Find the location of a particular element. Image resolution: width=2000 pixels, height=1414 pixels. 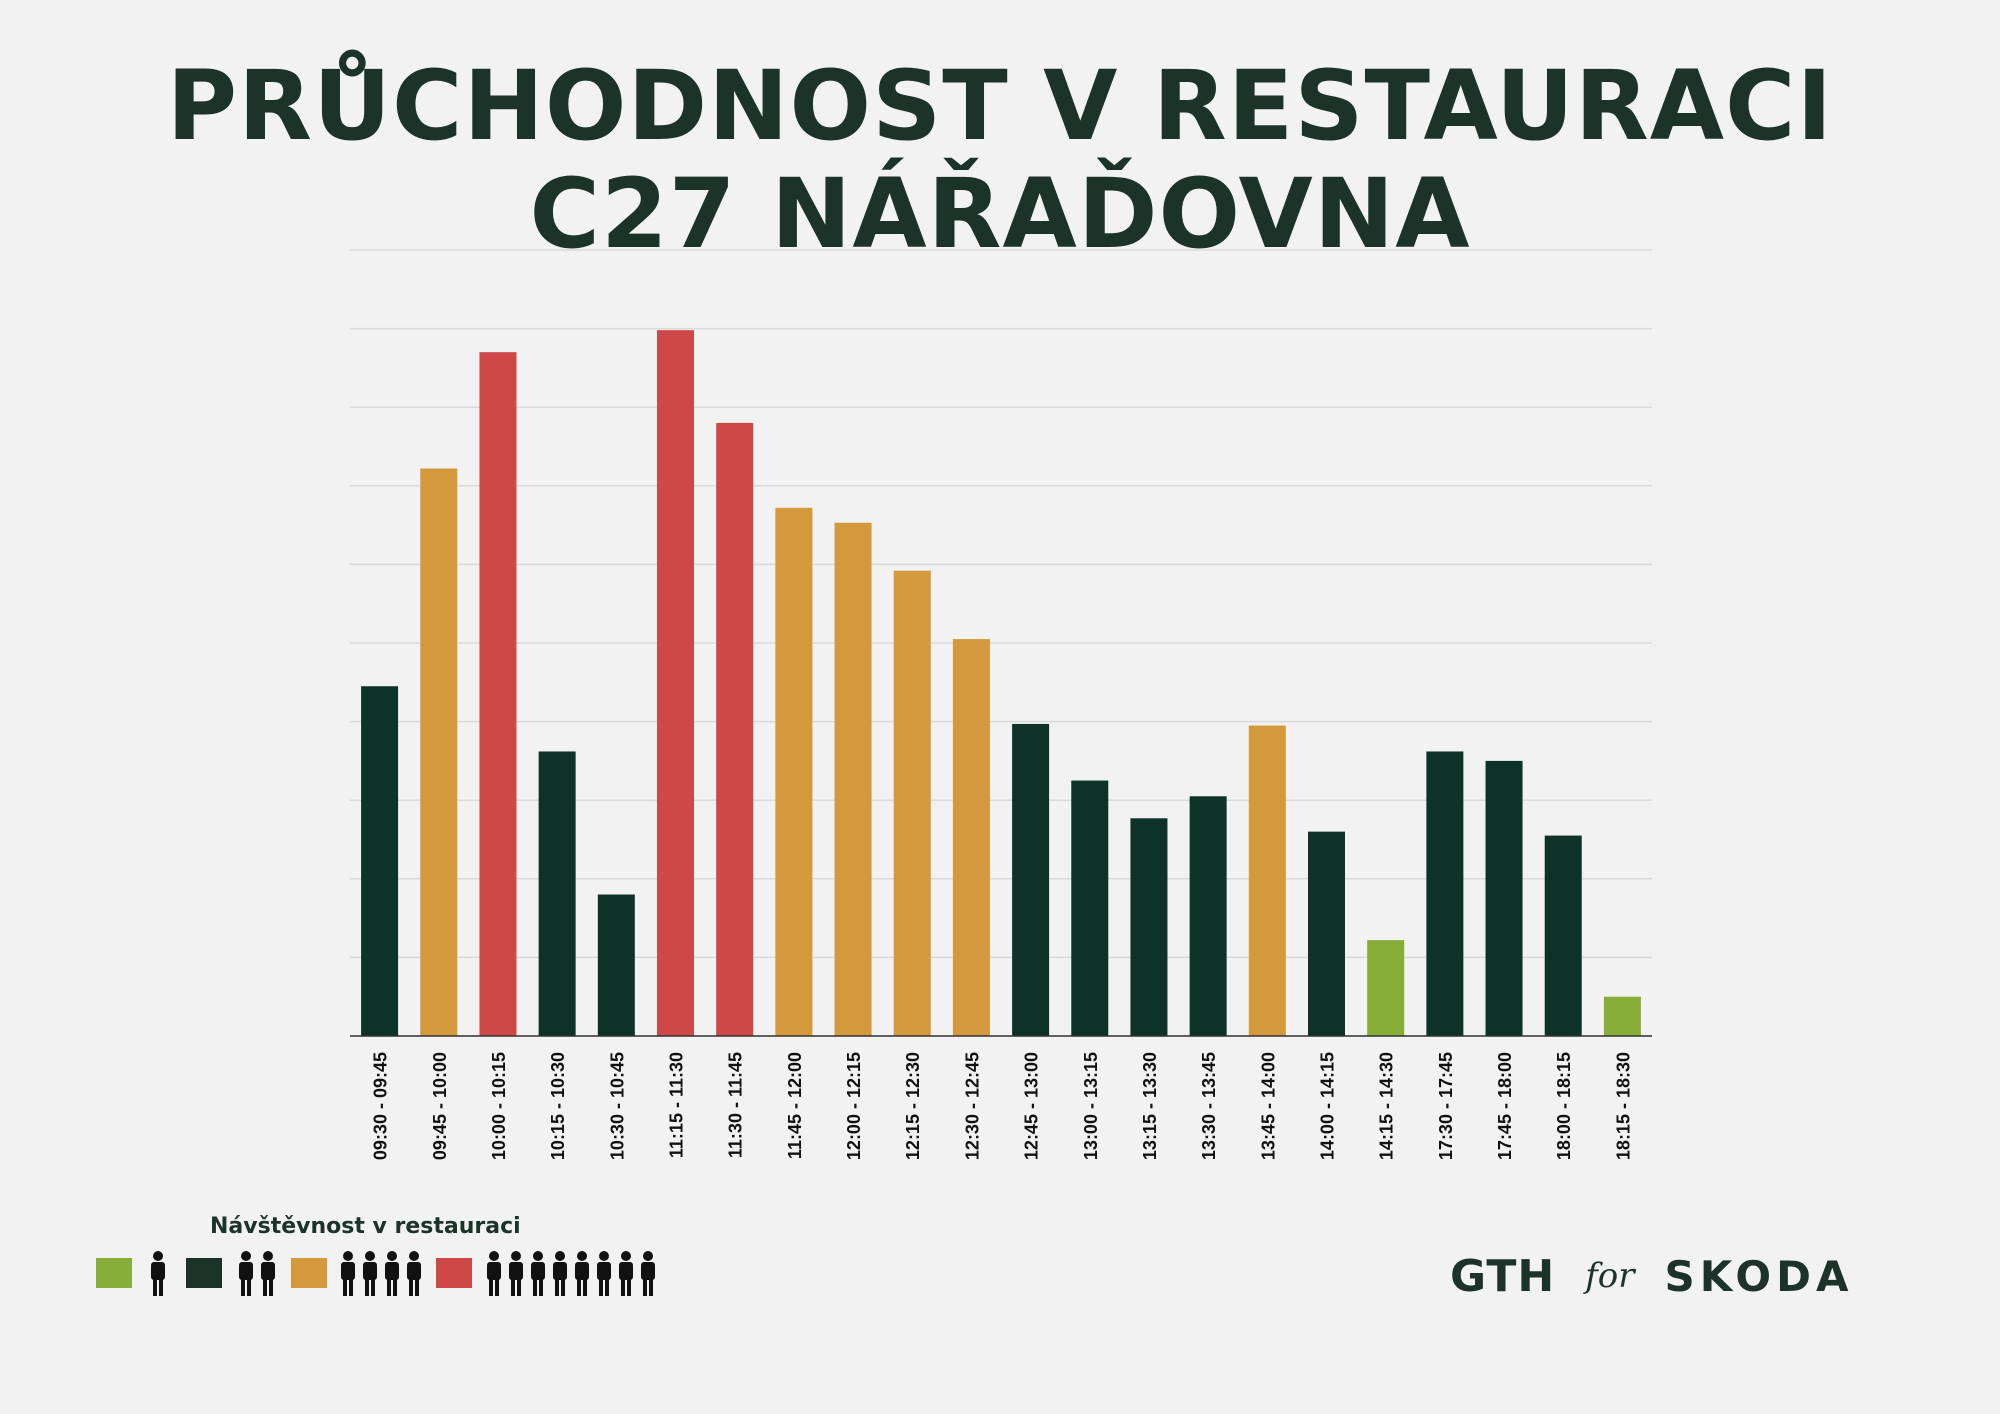

x-tick-label: 12:00 - 12:15 is located at coordinates (854, 1106).